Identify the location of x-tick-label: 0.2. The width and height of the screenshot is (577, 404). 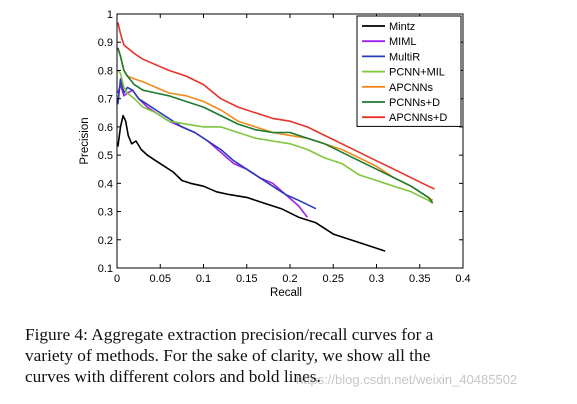
(289, 279).